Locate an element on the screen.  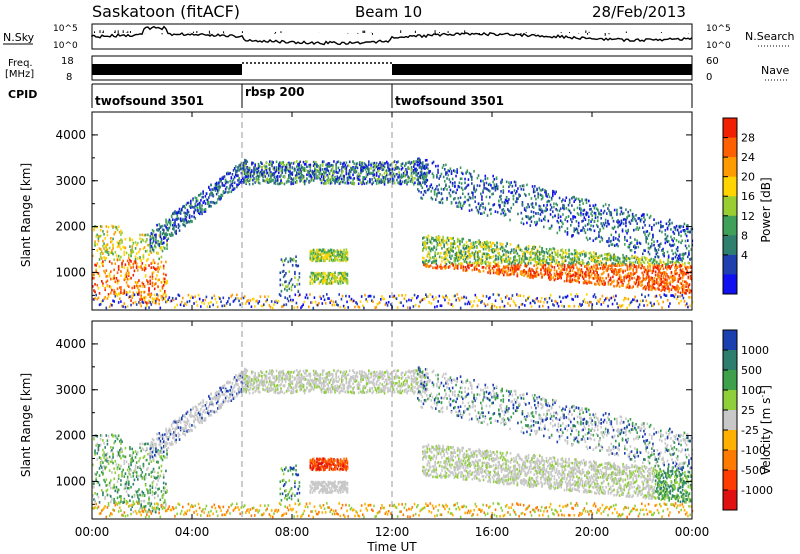
power-colorbar-label: Power [dB] is located at coordinates (766, 209).